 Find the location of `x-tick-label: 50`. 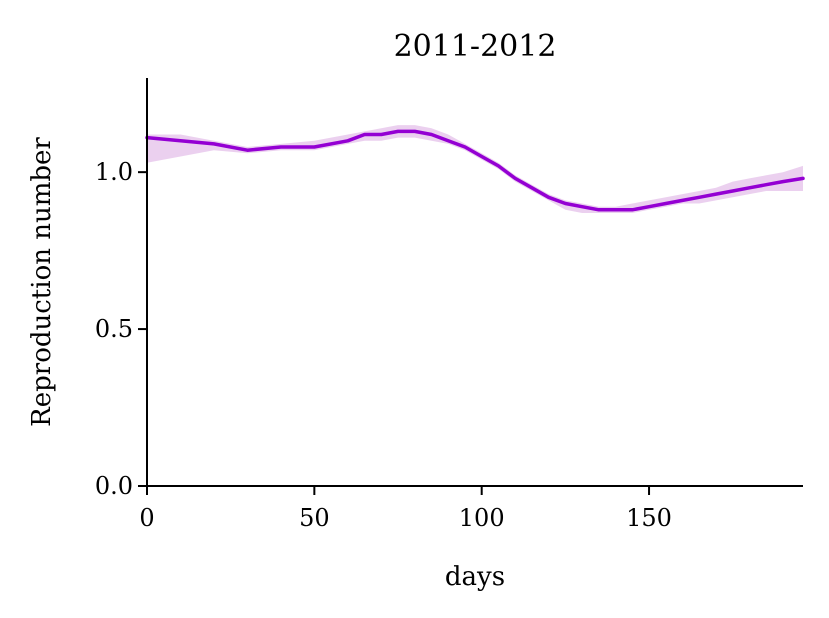

x-tick-label: 50 is located at coordinates (314, 518).